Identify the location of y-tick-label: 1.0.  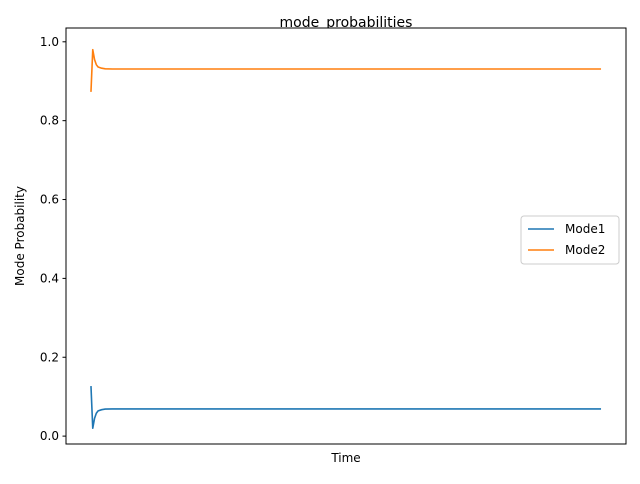
(49, 42).